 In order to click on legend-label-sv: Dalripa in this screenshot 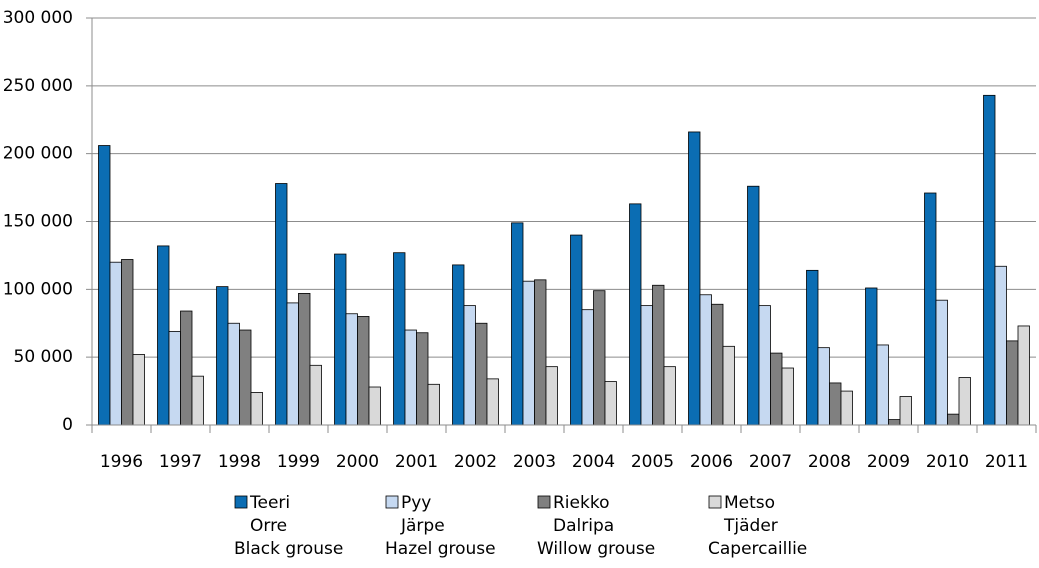, I will do `click(583, 526)`.